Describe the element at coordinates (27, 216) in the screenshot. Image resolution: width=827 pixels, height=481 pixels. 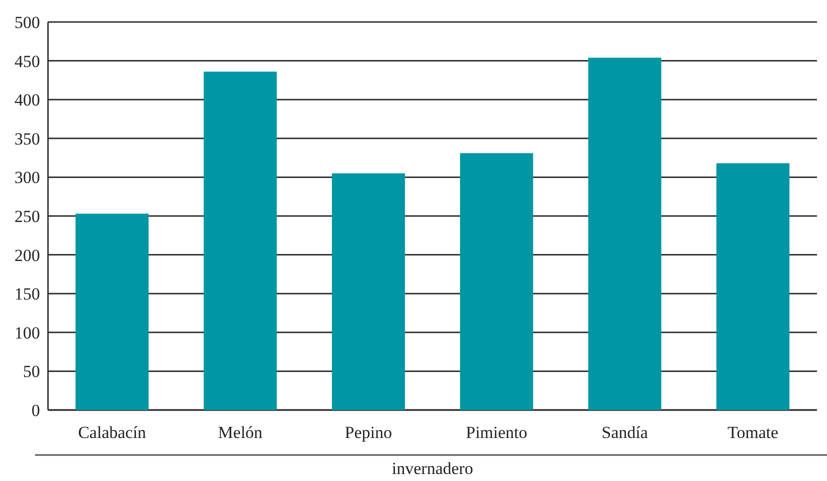
I see `y-tick-label: 250` at that location.